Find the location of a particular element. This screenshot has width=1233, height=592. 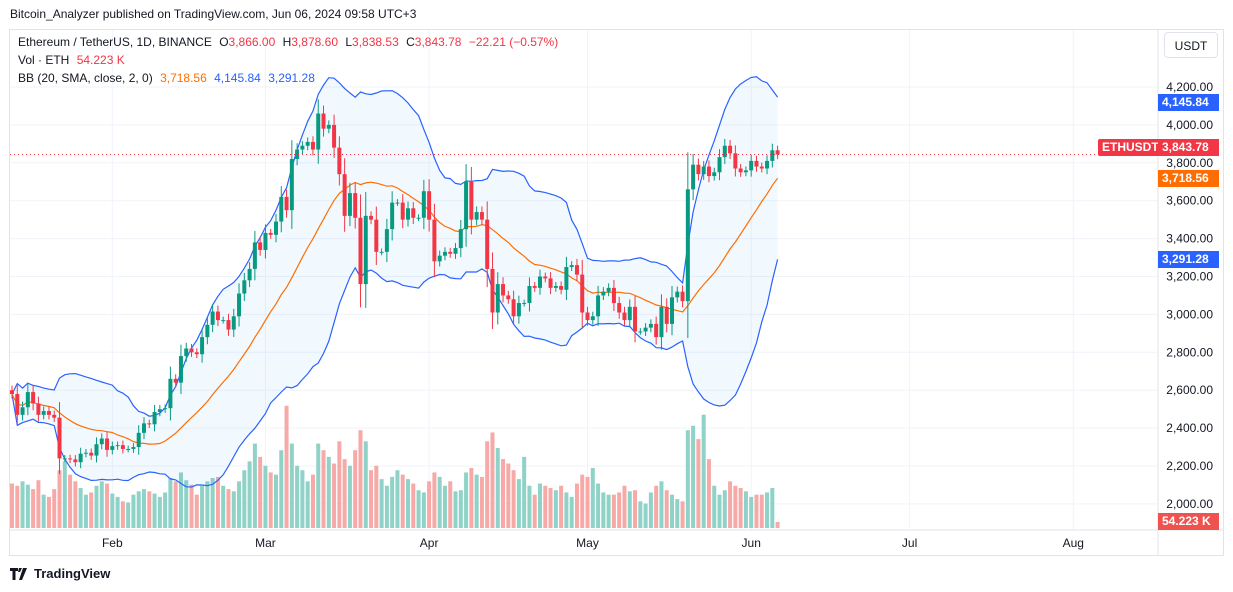

symbol-name: Ethereum / TetherUS, 1D, BINANCE is located at coordinates (115, 42).